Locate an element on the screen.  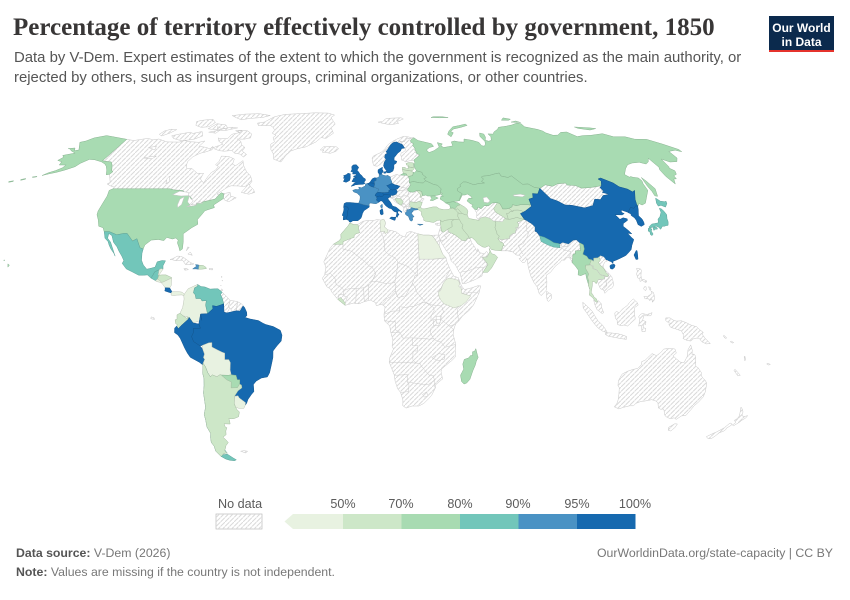
svg-text: 95% is located at coordinates (576, 504).